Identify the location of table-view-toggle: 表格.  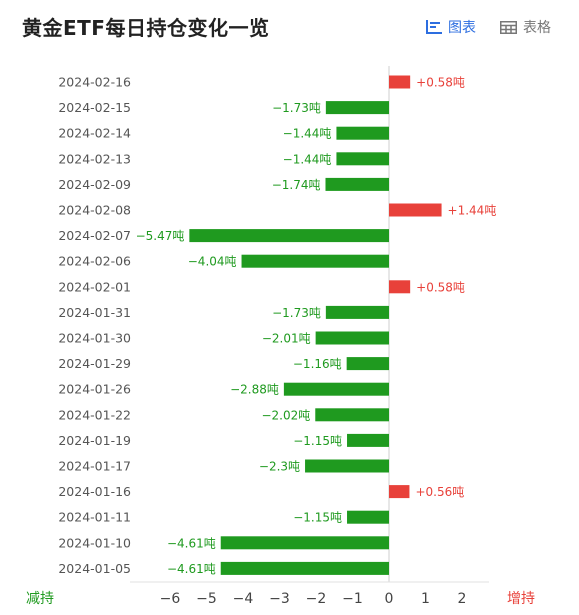
(525, 27).